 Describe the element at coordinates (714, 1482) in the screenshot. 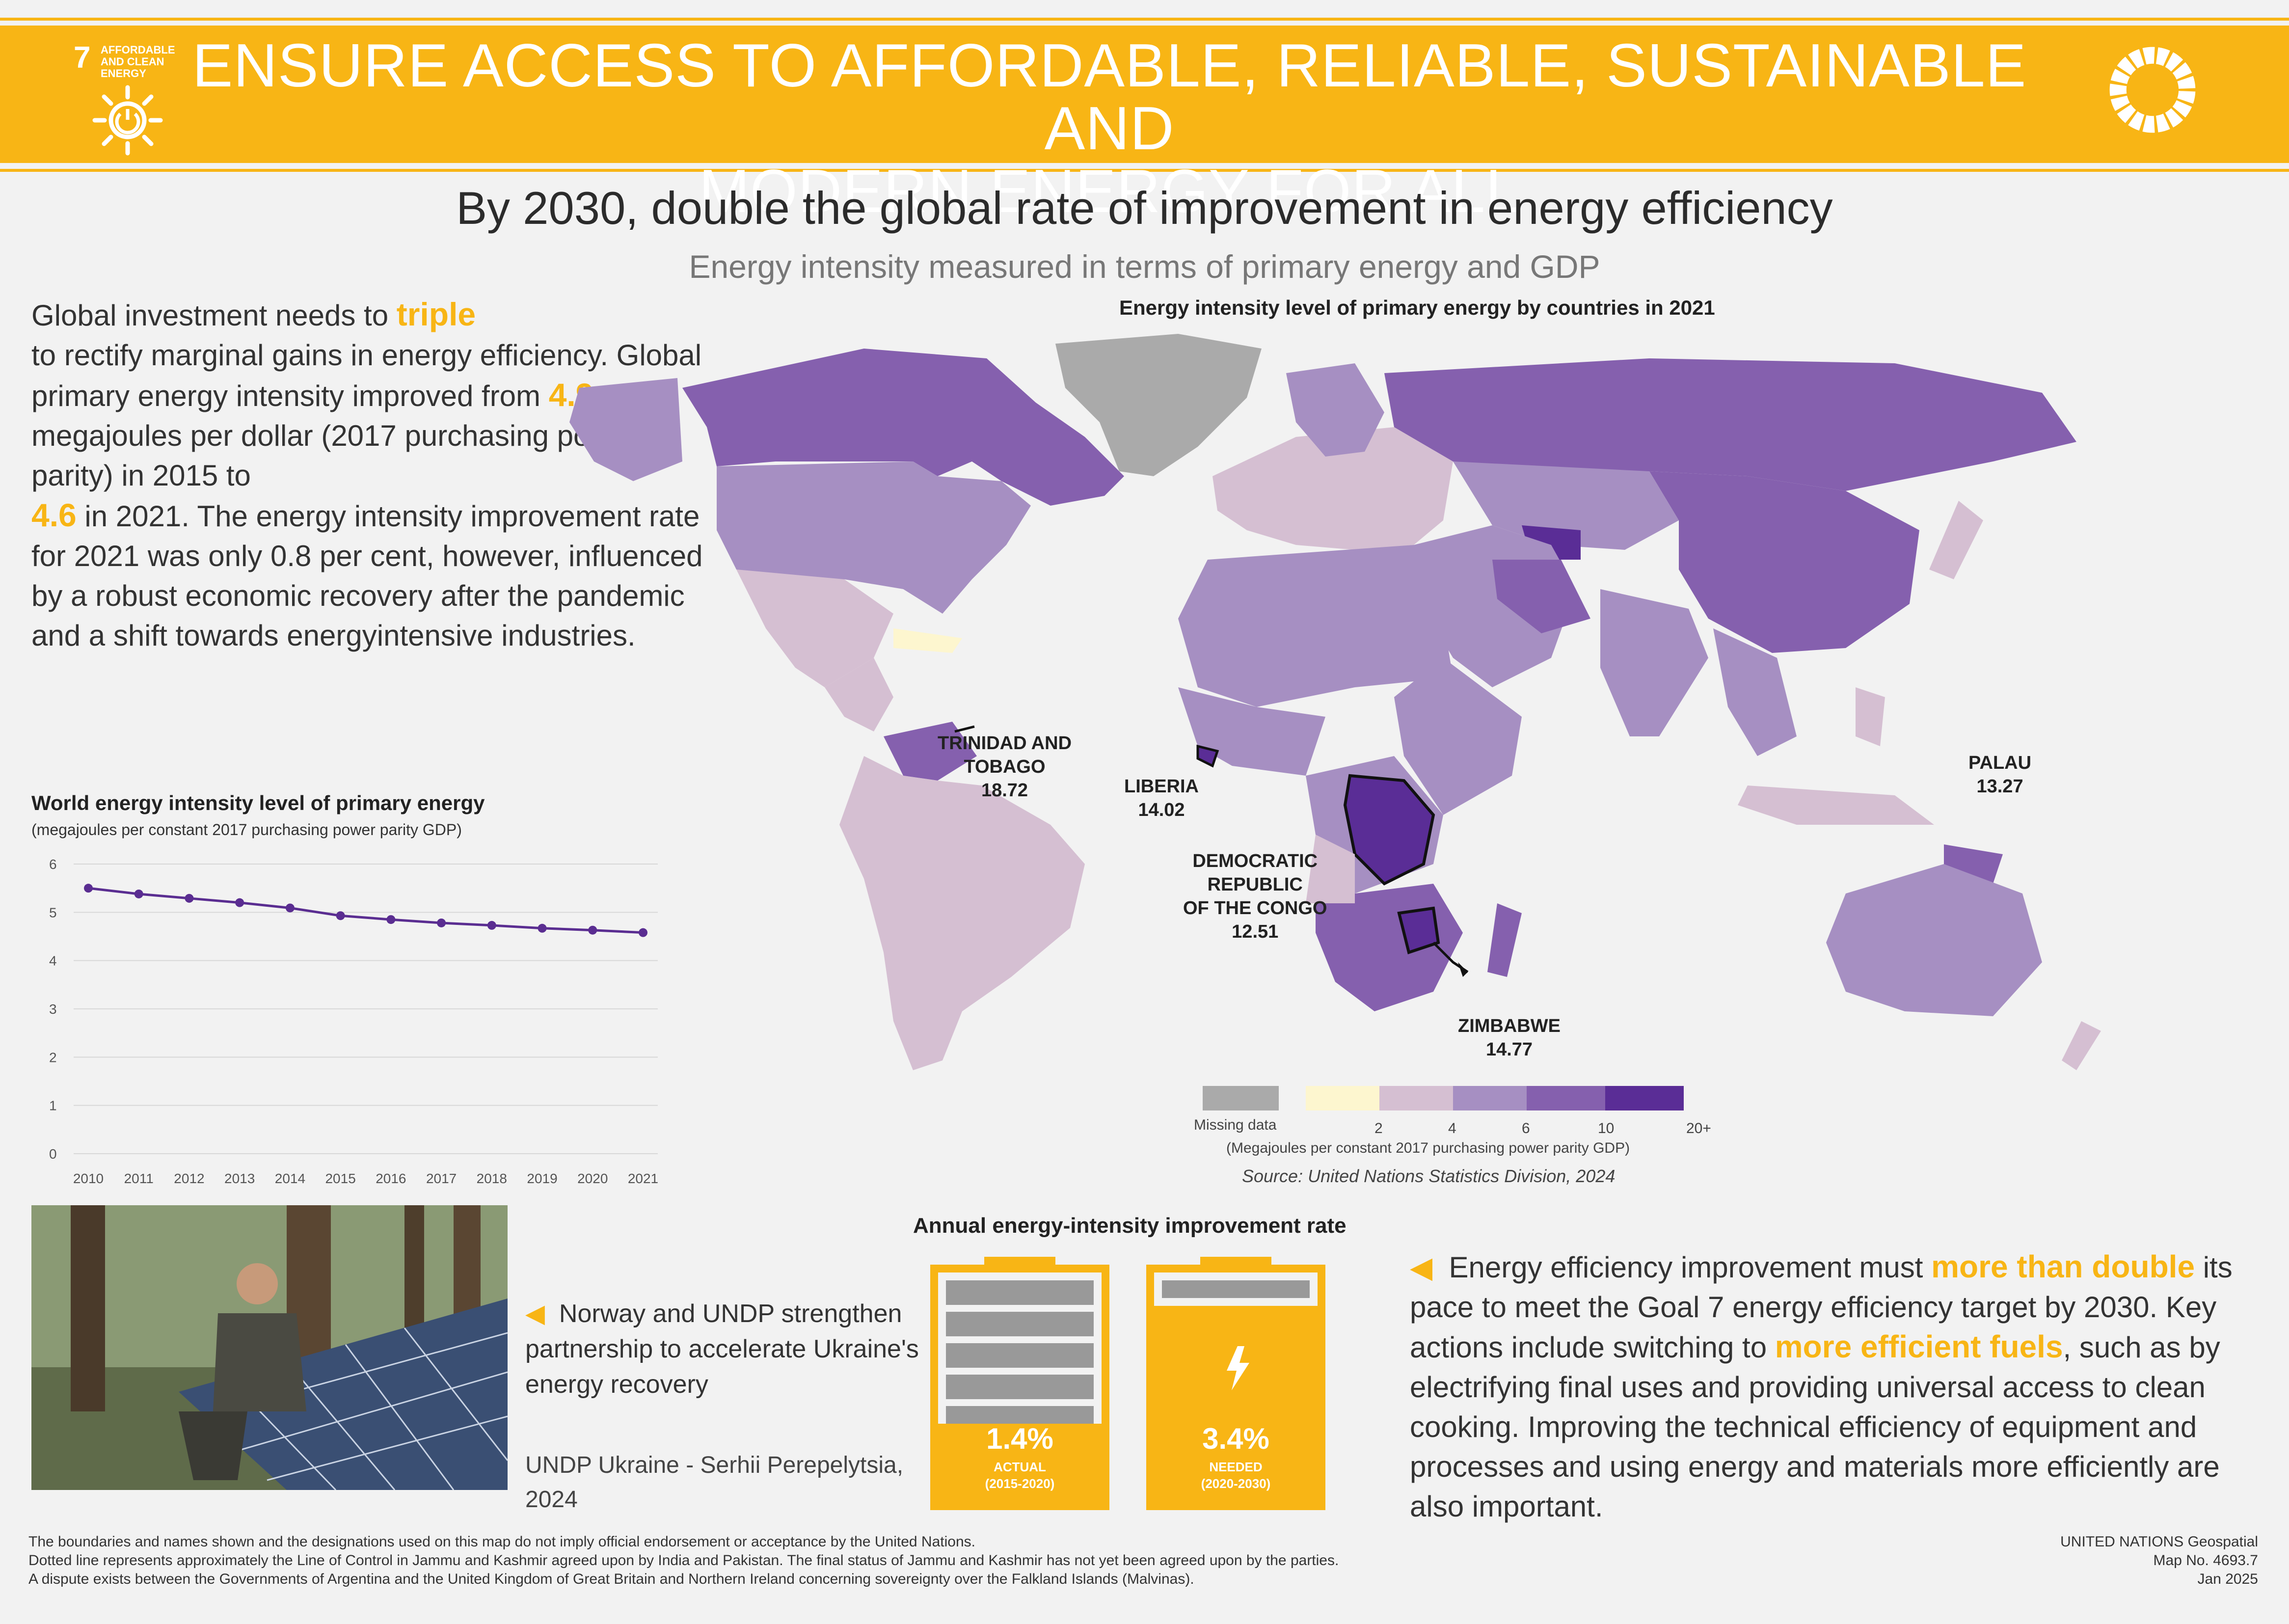

I see `photo-credit: UNDP Ukraine - Serhii Perepelytsia, 2024` at that location.